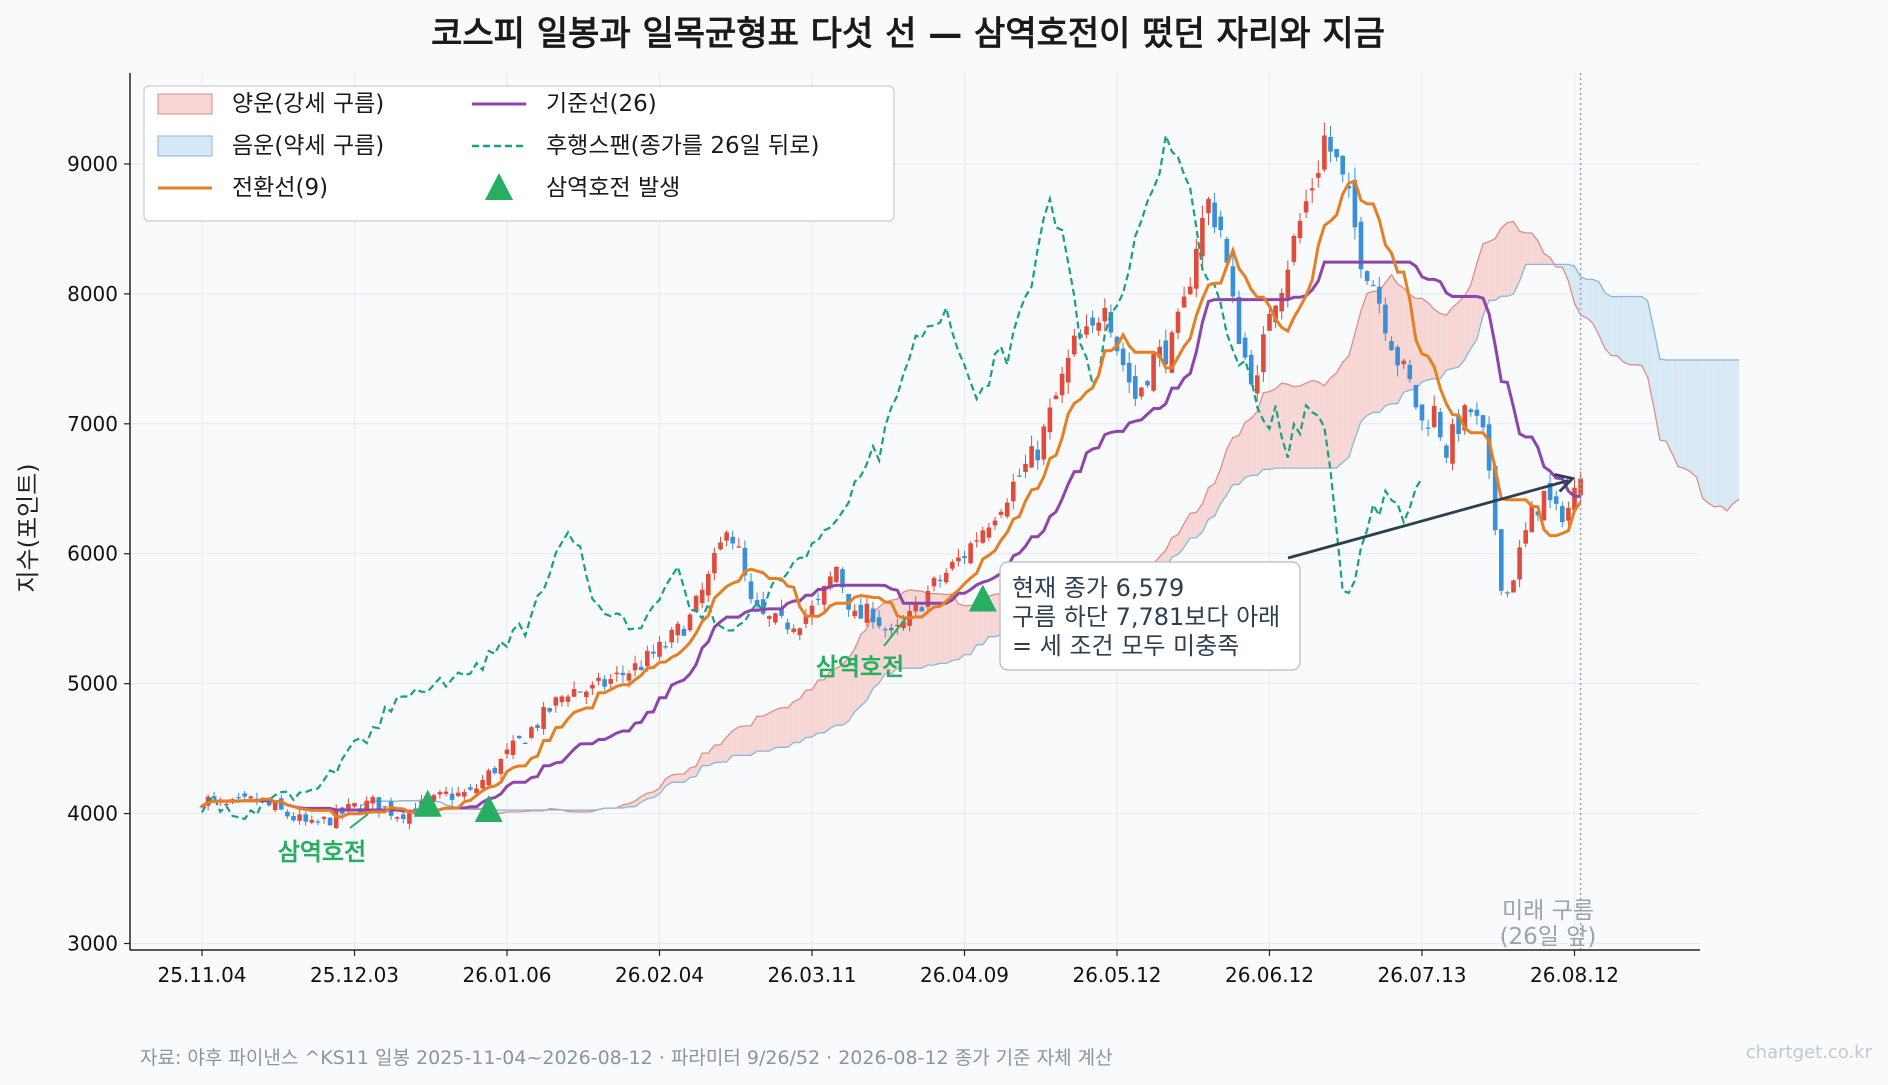 Image resolution: width=1888 pixels, height=1085 pixels. What do you see at coordinates (92, 554) in the screenshot?
I see `y-tick-label: 6000` at bounding box center [92, 554].